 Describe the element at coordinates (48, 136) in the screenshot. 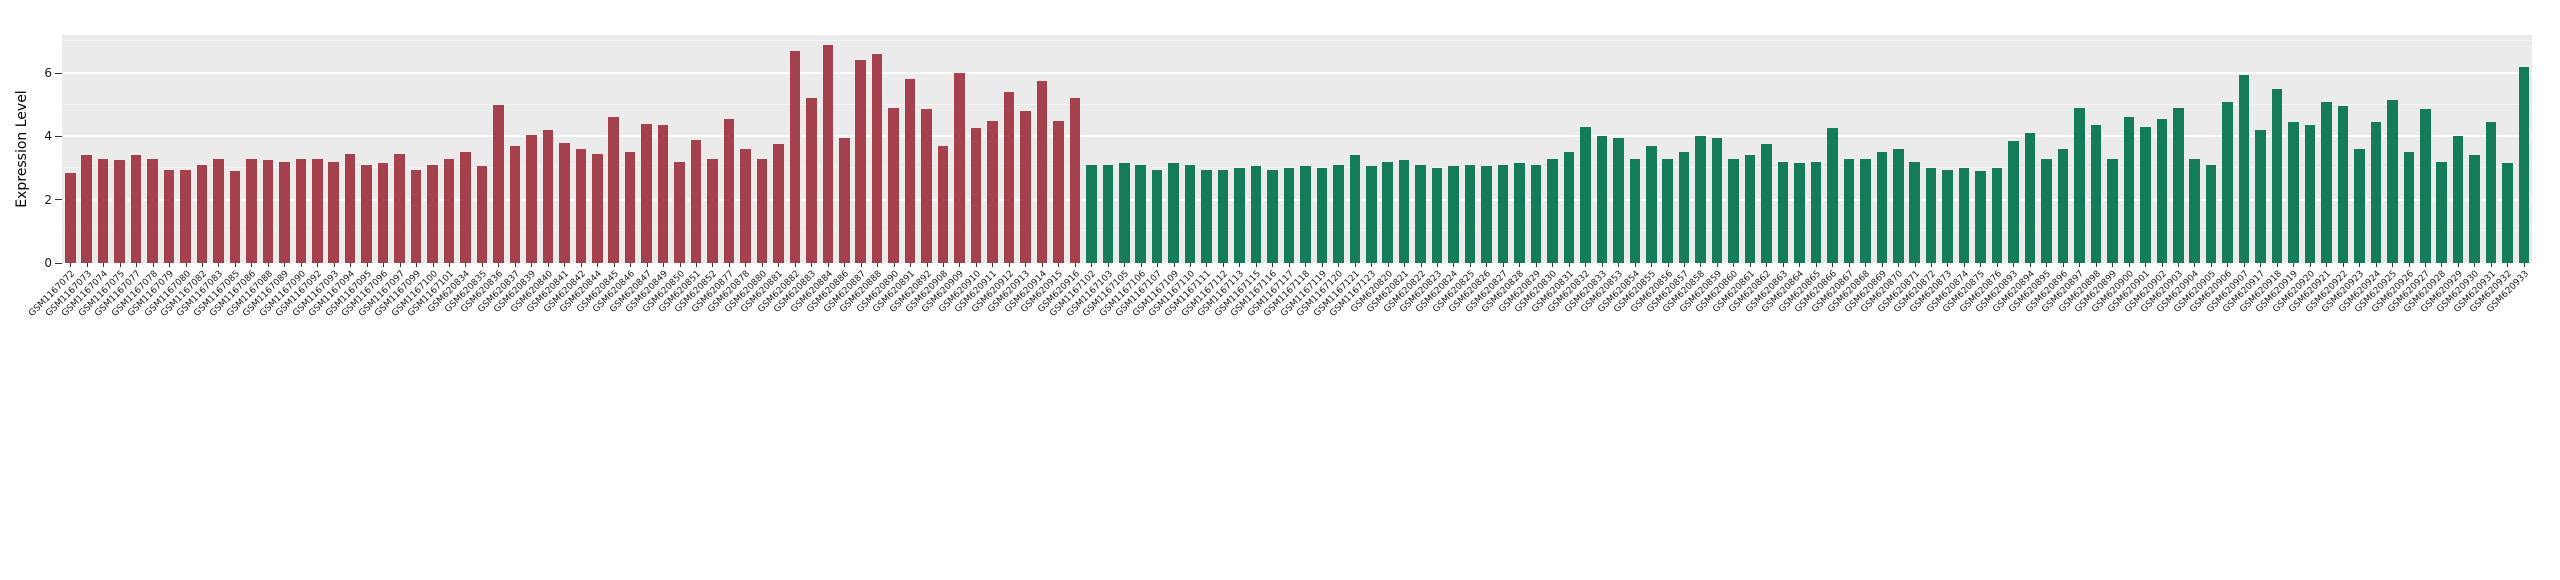

I see `y-tick-label: 4` at that location.